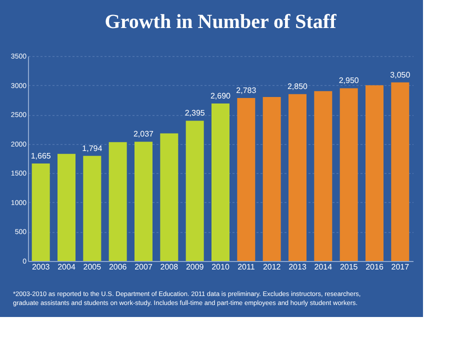 The height and width of the screenshot is (338, 450). What do you see at coordinates (297, 267) in the screenshot?
I see `x-tick-label: 2013` at bounding box center [297, 267].